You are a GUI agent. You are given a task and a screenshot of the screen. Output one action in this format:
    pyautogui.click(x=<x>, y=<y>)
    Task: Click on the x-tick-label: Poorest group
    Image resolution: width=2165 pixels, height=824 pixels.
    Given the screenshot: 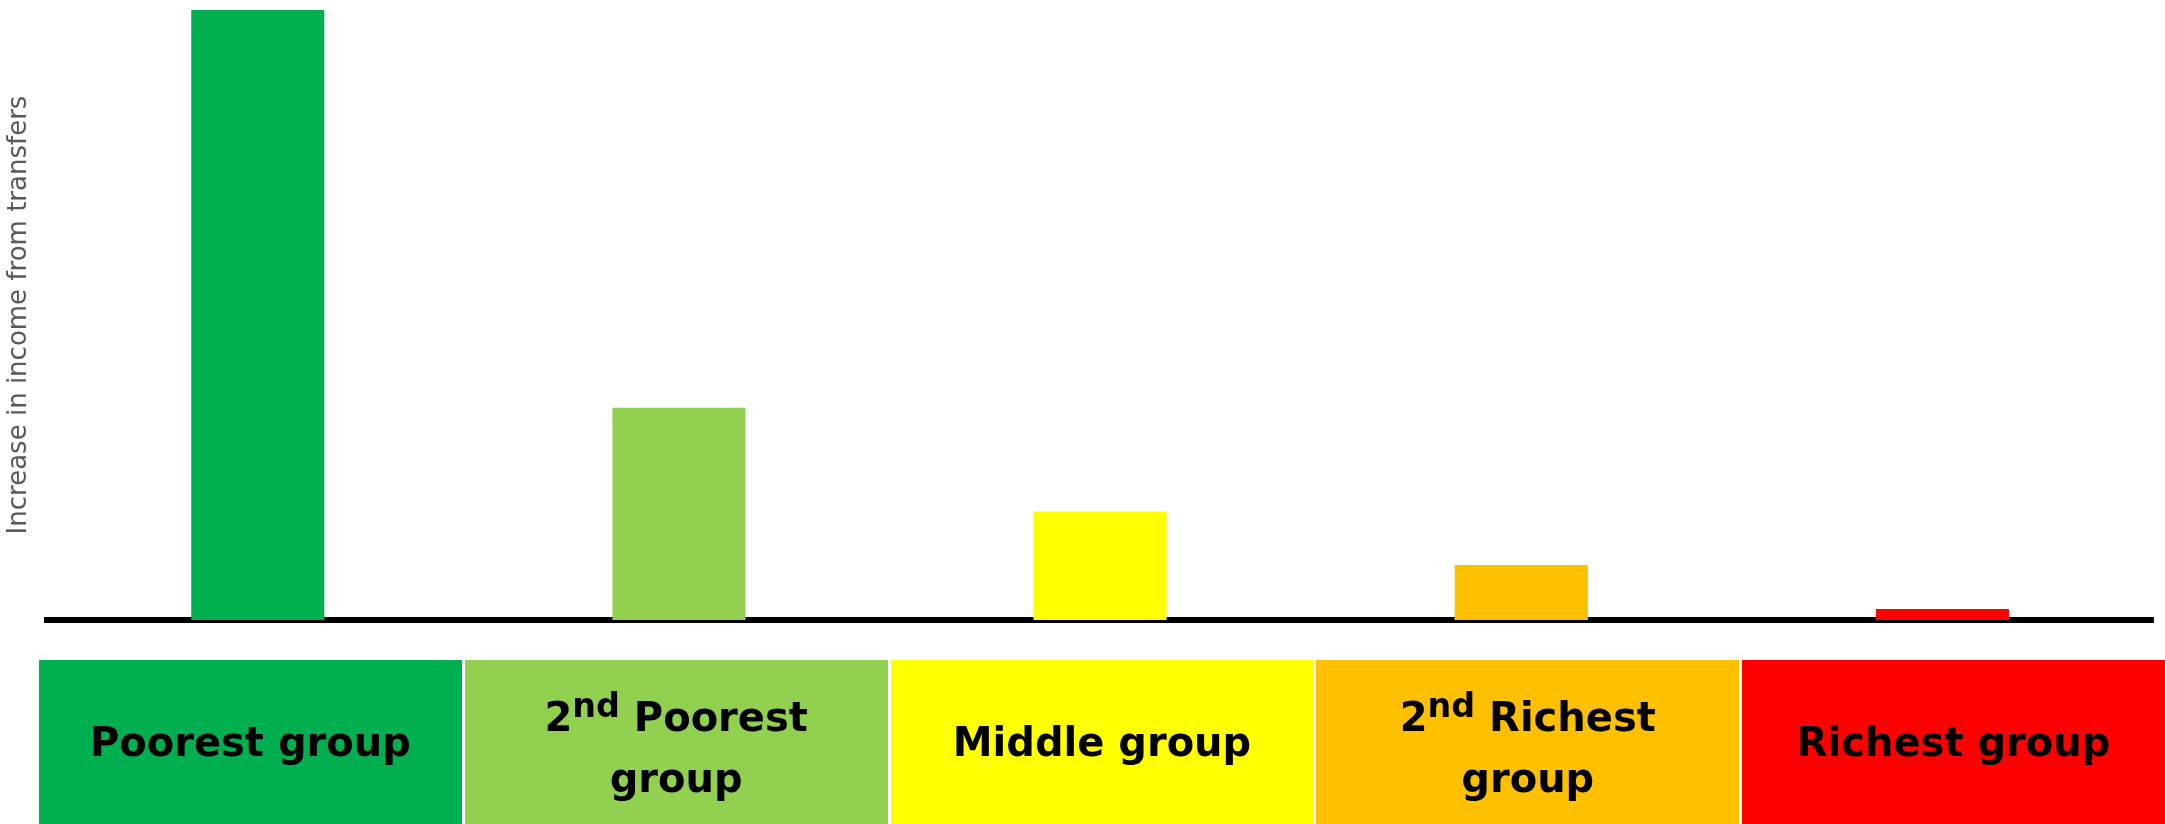 What is the action you would take?
    pyautogui.click(x=250, y=742)
    